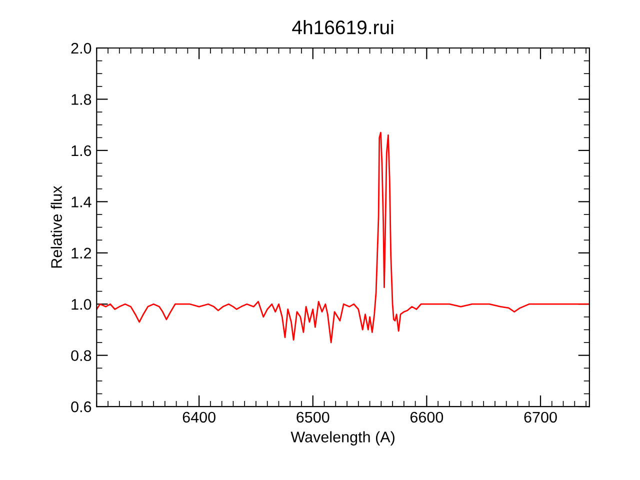  Describe the element at coordinates (313, 417) in the screenshot. I see `x-tick-label: 6500` at that location.